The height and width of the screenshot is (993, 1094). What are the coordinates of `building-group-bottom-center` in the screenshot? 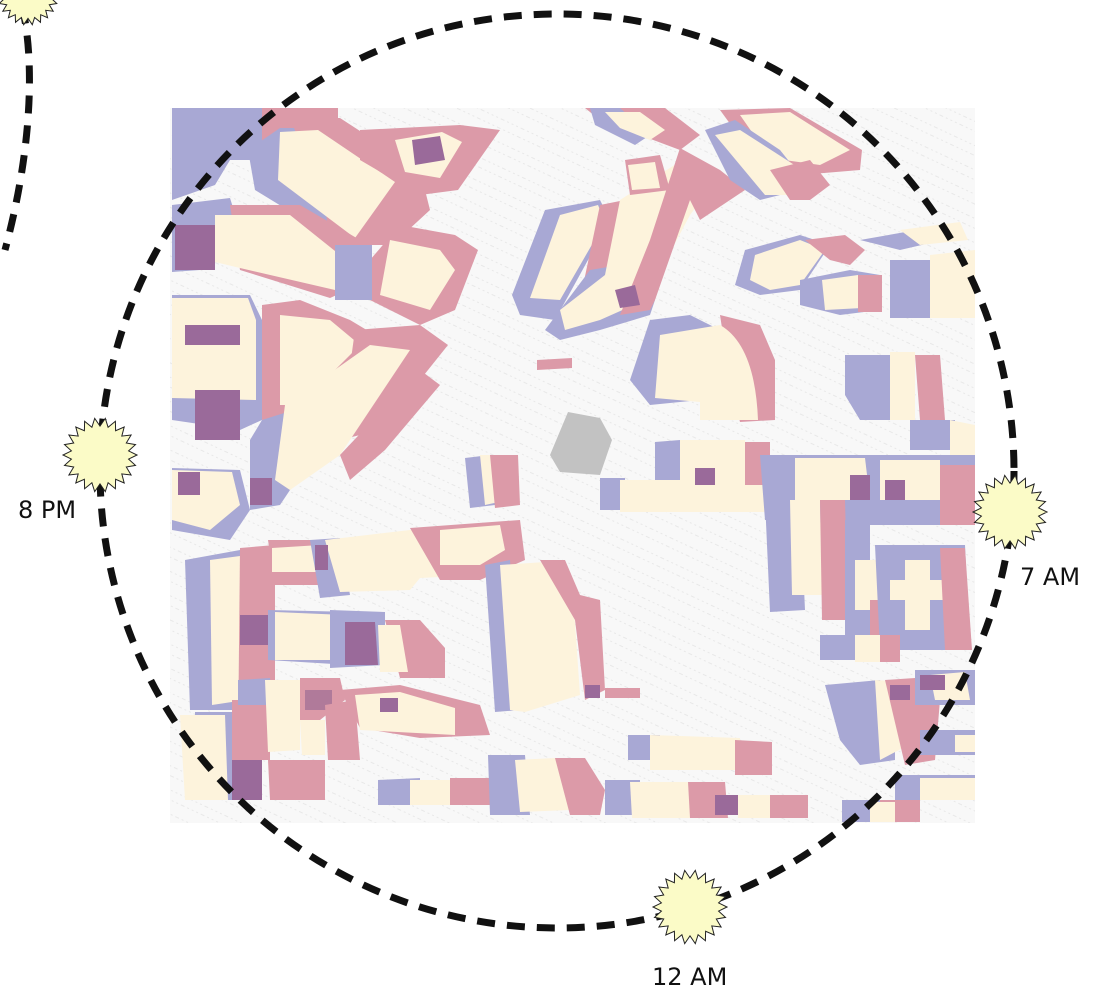 It's located at (562, 636).